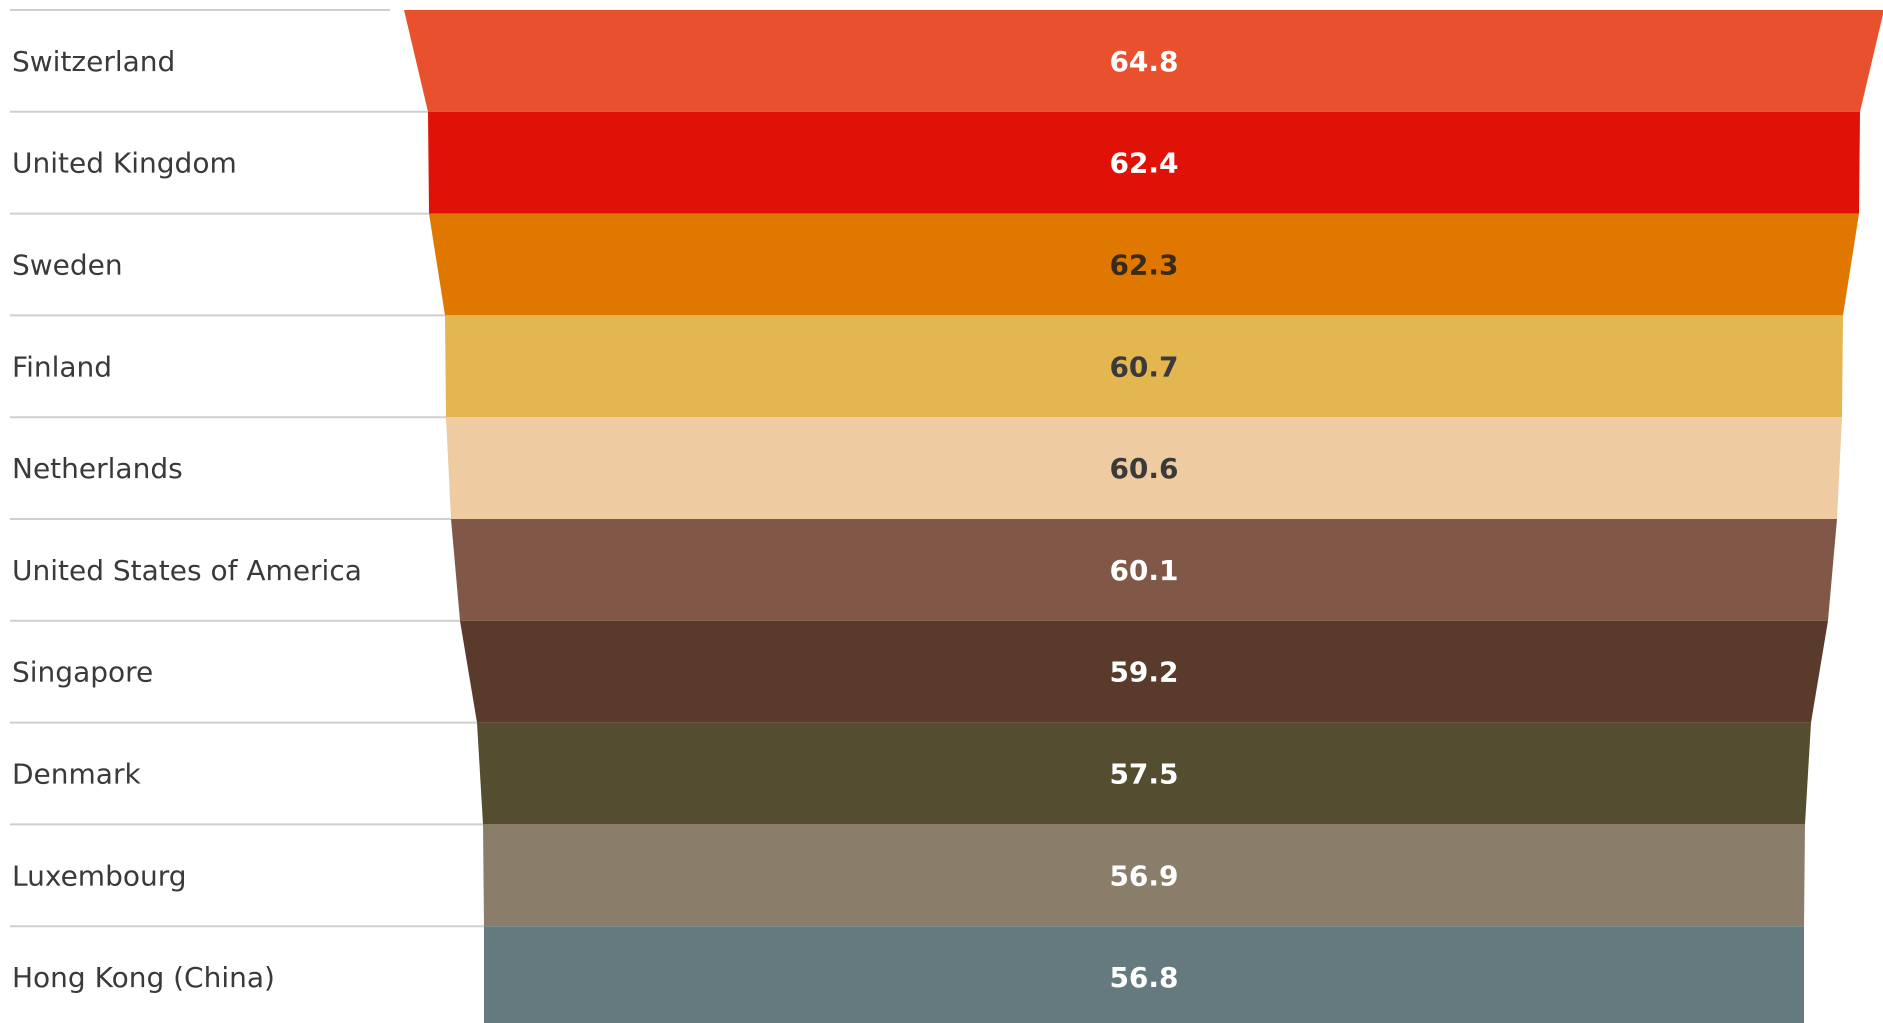  What do you see at coordinates (187, 570) in the screenshot?
I see `category-label: United States of America` at bounding box center [187, 570].